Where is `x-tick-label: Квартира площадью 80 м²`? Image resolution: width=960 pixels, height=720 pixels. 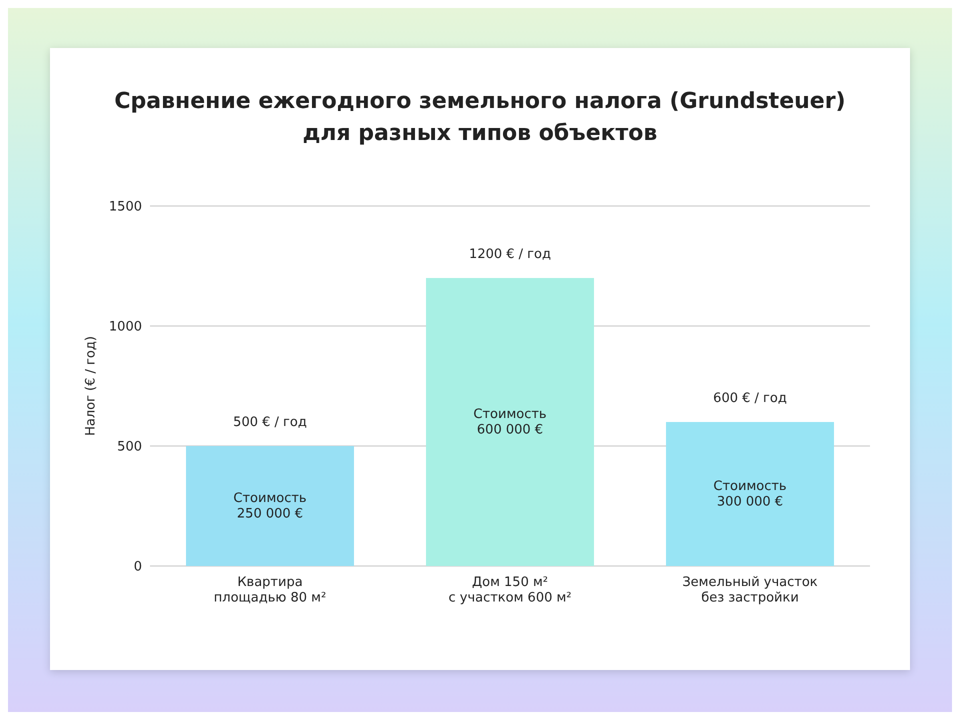 x-tick-label: Квартира площадью 80 м² is located at coordinates (270, 590).